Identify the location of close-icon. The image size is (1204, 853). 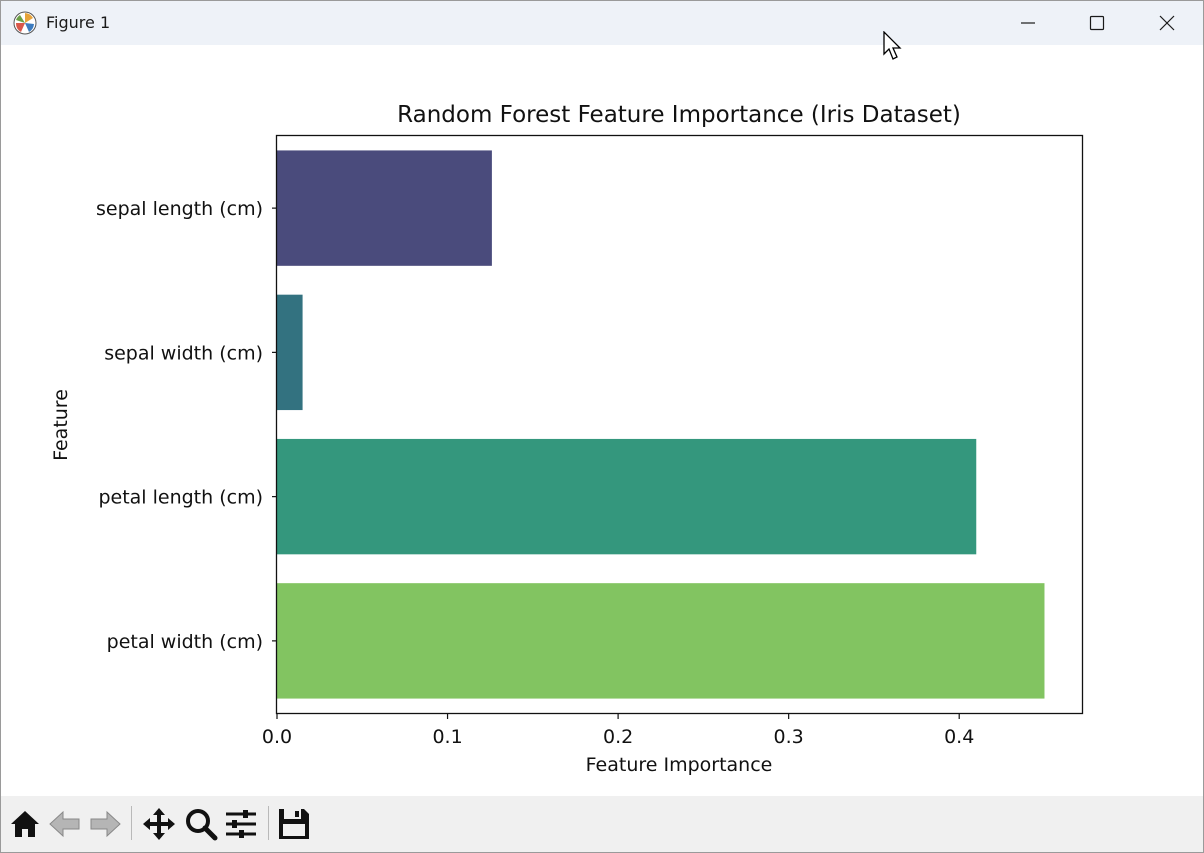
(1167, 23).